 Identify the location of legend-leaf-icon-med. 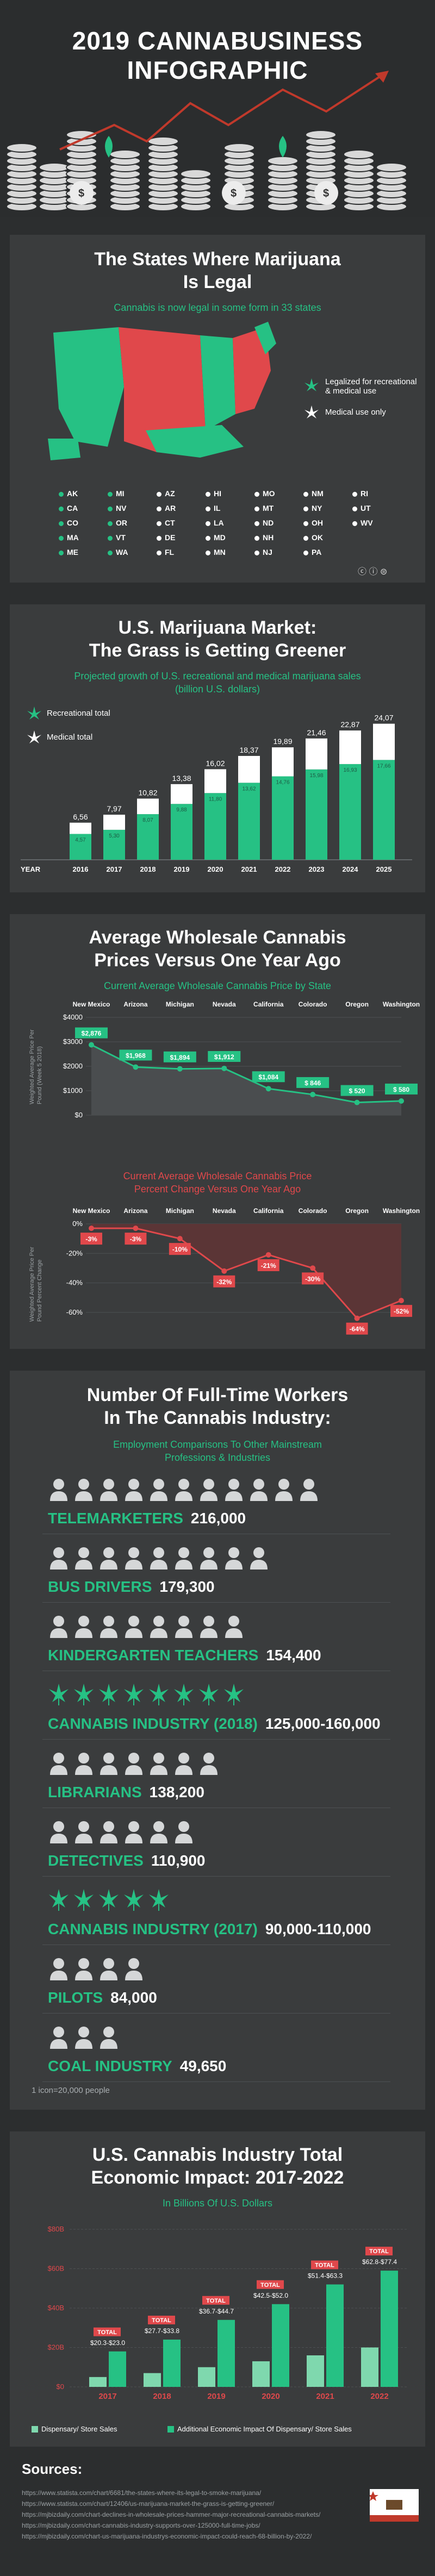
(311, 412).